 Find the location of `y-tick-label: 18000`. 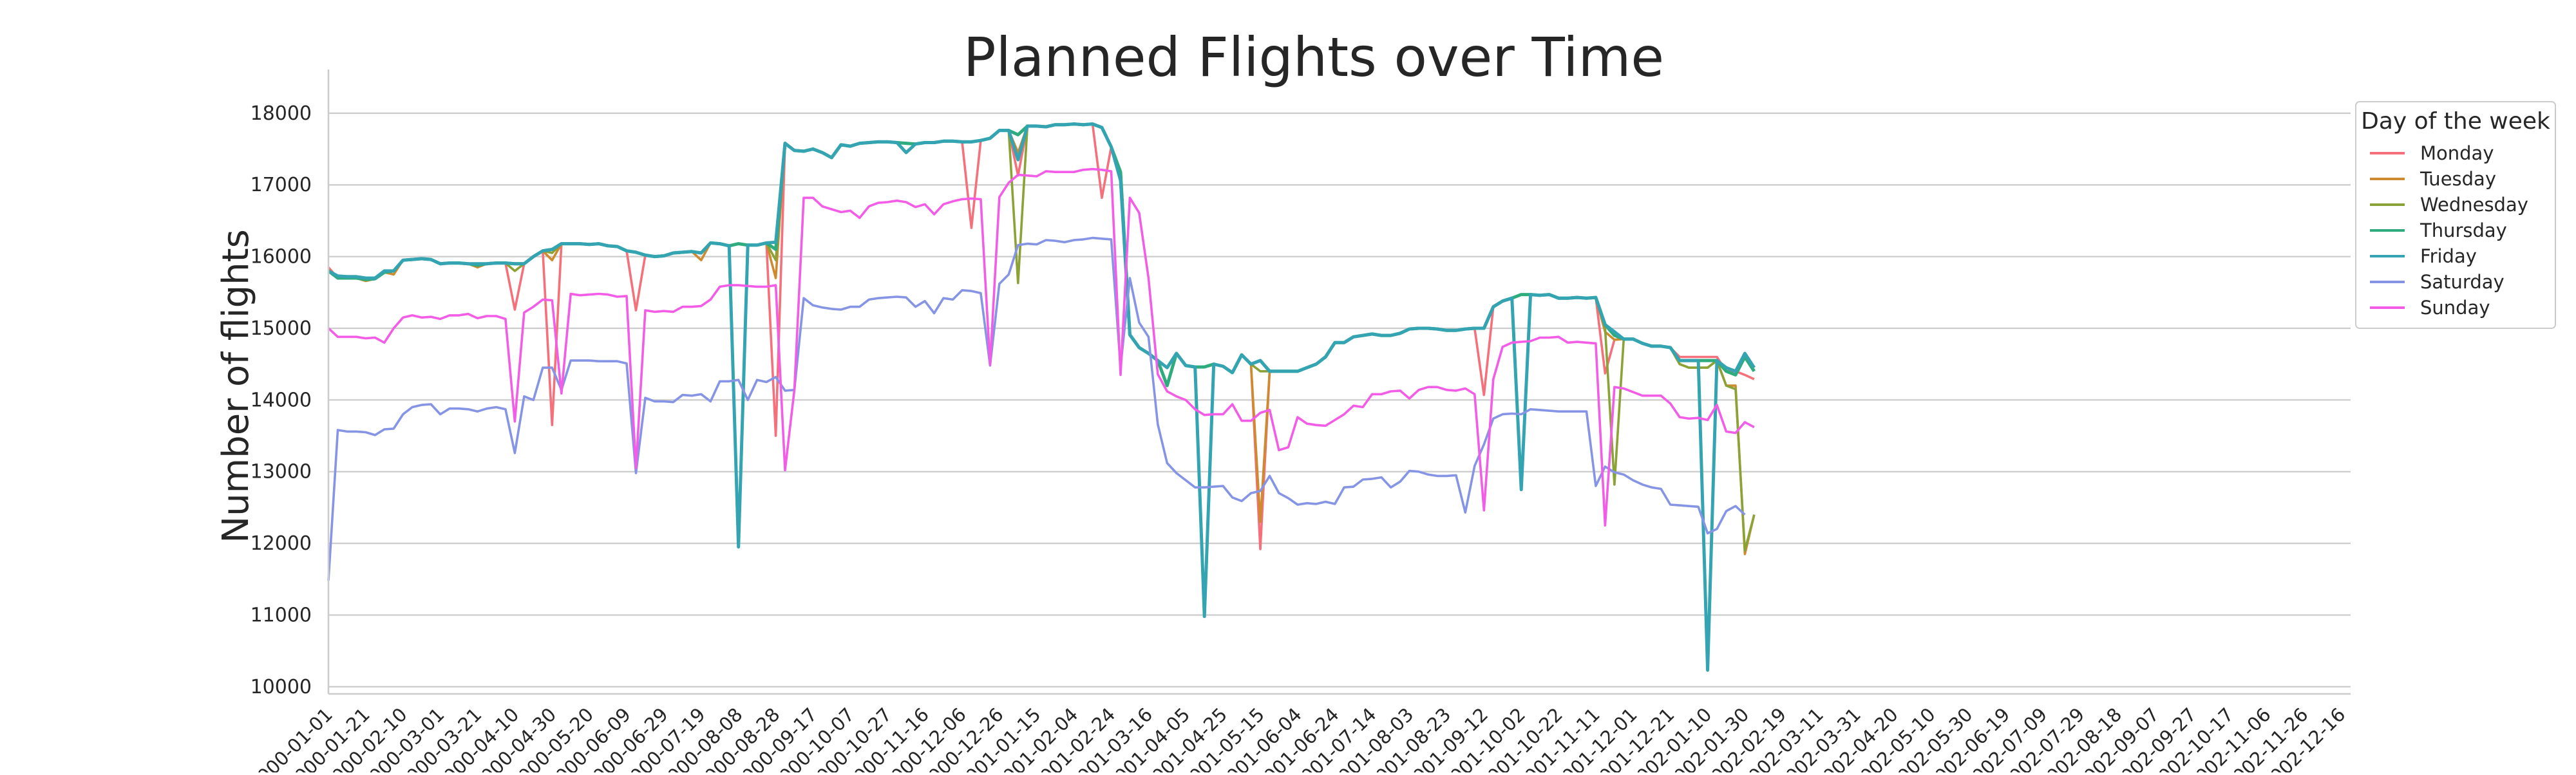

y-tick-label: 18000 is located at coordinates (281, 113).